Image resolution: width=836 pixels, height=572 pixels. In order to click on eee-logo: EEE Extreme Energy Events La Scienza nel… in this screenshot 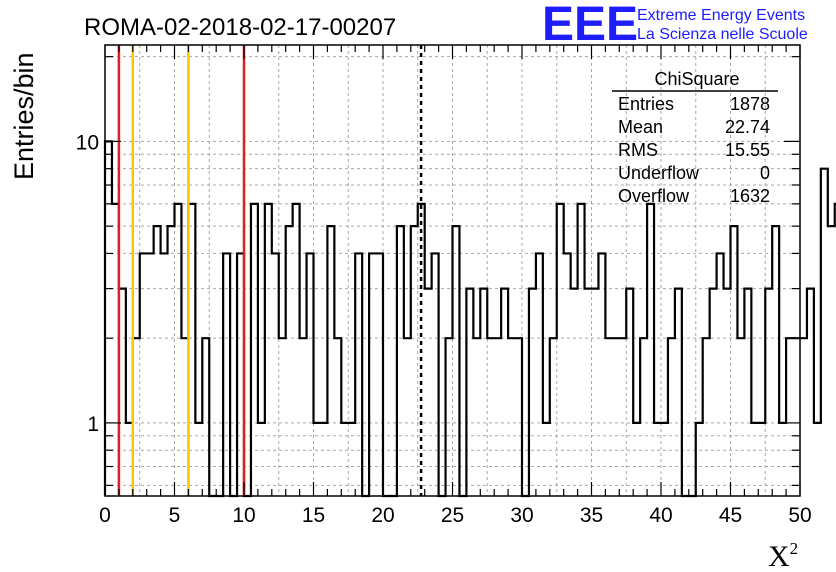, I will do `click(675, 25)`.